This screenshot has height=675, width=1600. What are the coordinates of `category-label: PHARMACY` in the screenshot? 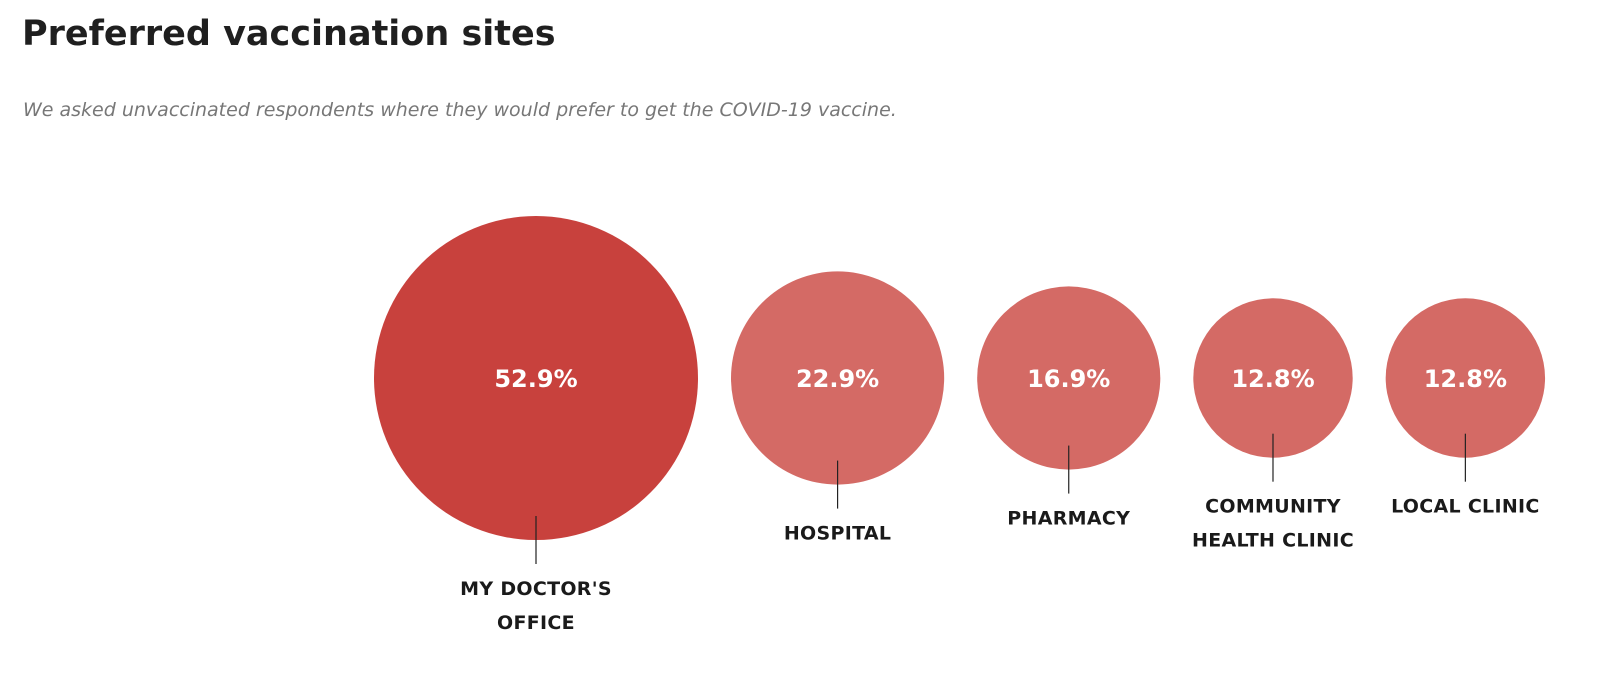 It's located at (1068, 519).